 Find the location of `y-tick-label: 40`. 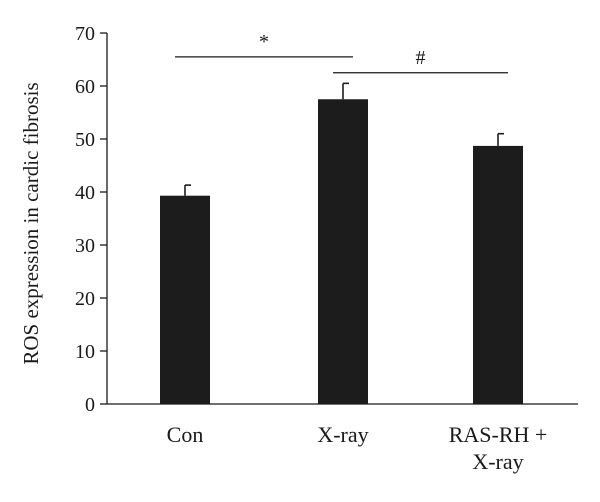

y-tick-label: 40 is located at coordinates (85, 193).